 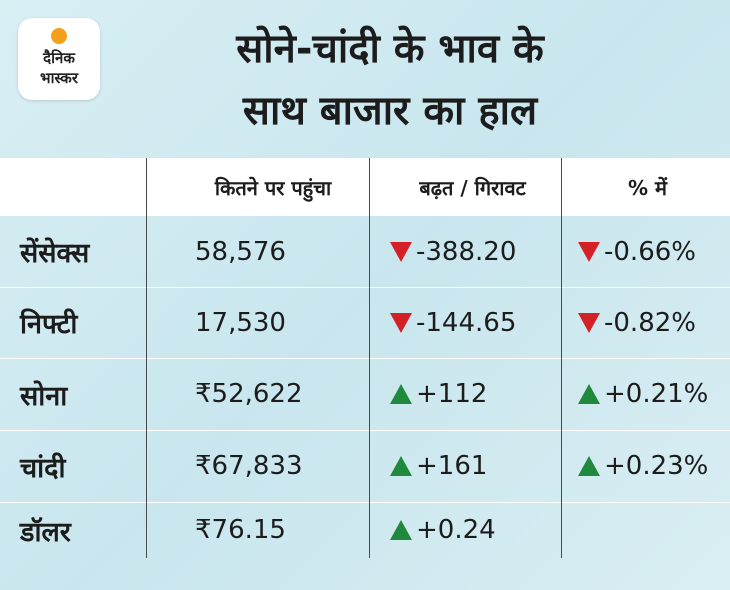 I want to click on dainik-bhaskar-logo: दैनिक भास्कर, so click(x=59, y=59).